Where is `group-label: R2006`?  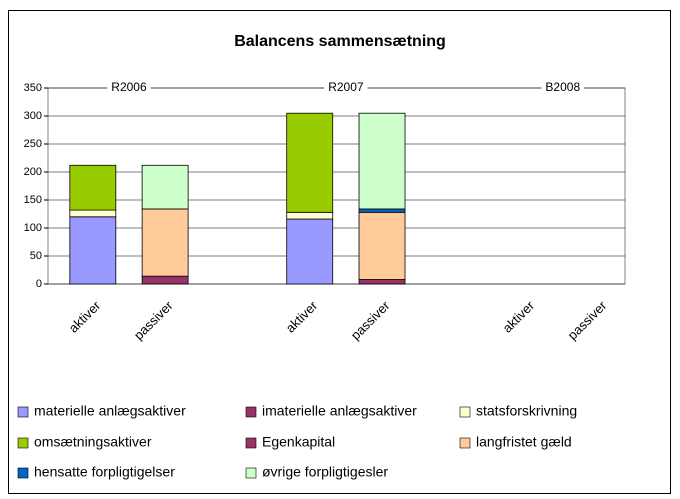
group-label: R2006 is located at coordinates (129, 87).